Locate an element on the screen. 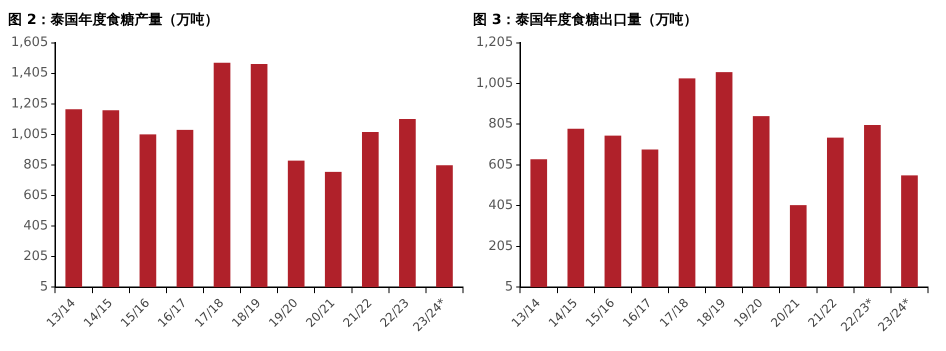  y-tick-label: 1,405 is located at coordinates (29, 73).